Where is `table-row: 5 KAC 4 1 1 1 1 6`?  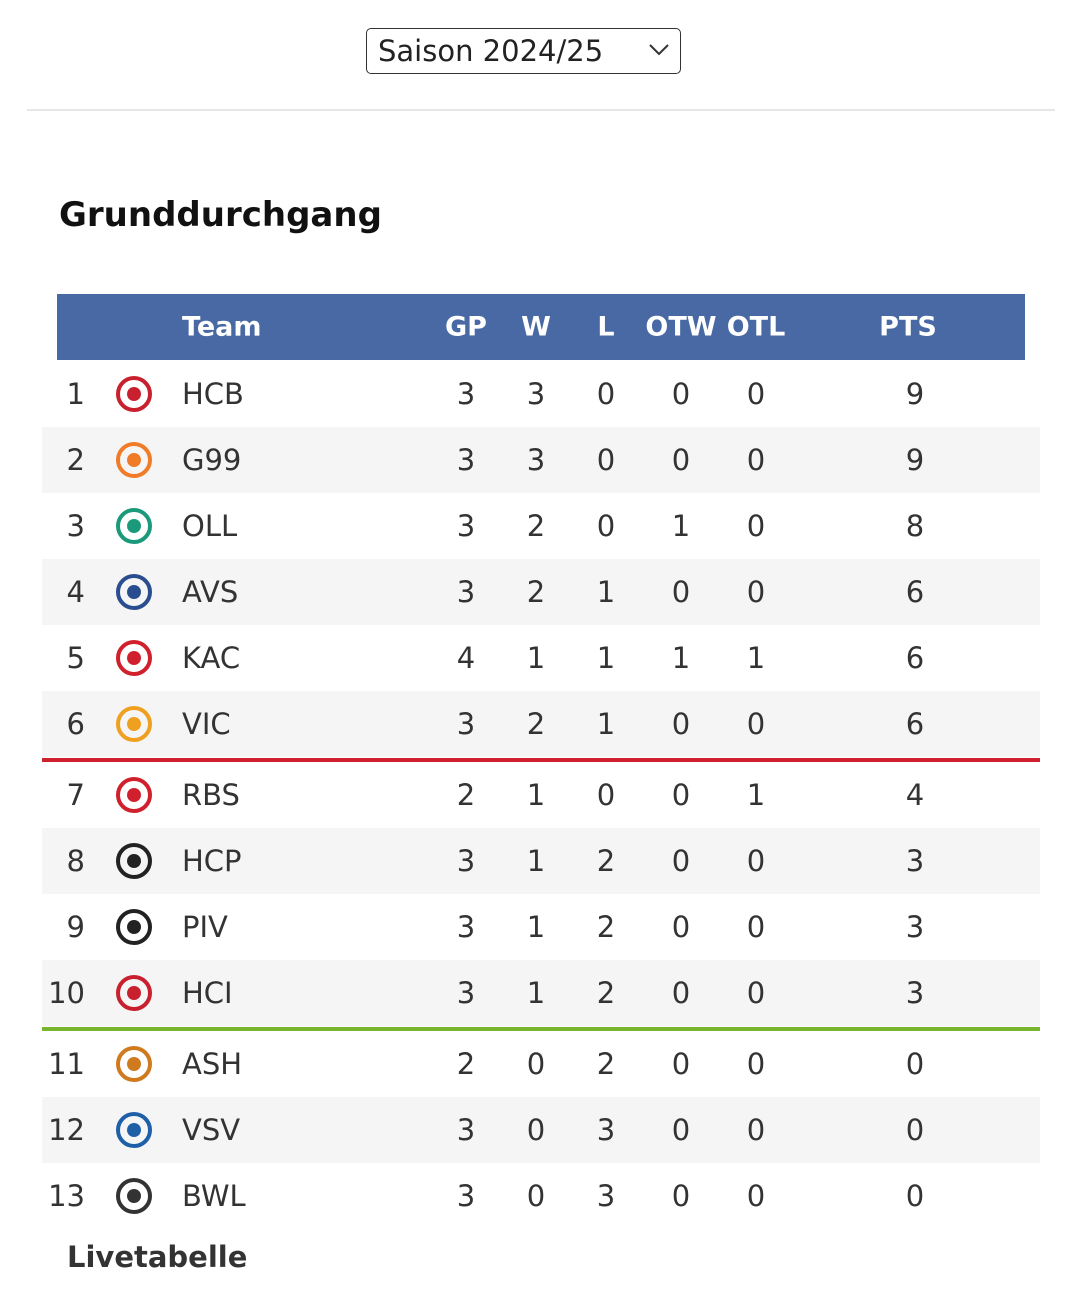
table-row: 5 KAC 4 1 1 1 1 6 is located at coordinates (541, 658).